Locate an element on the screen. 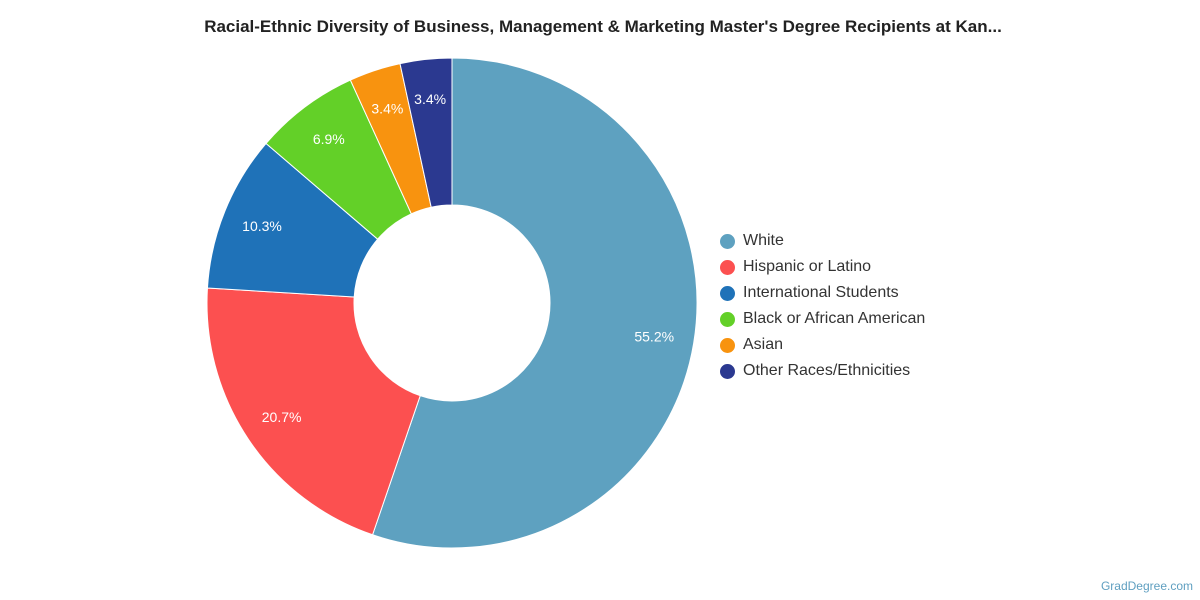 The height and width of the screenshot is (600, 1200). slice-label-white: 55.2% is located at coordinates (654, 337).